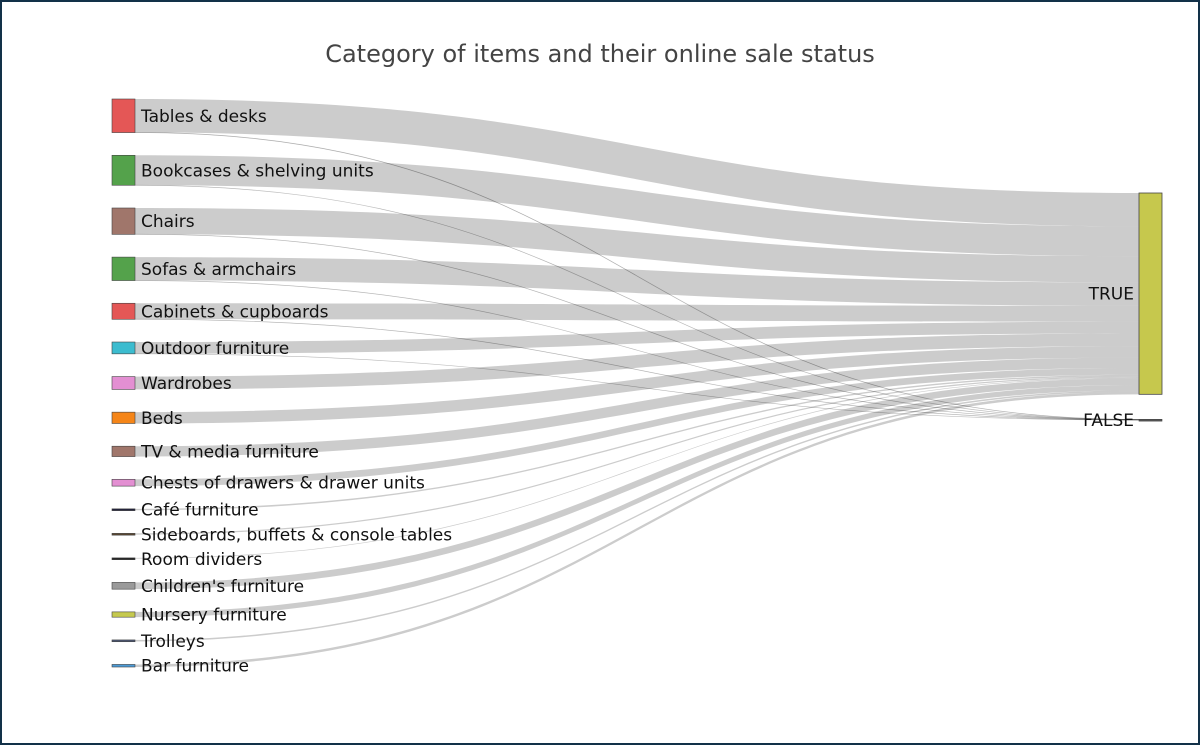 This screenshot has height=745, width=1200. I want to click on node-sofas-armchairs, so click(123, 268).